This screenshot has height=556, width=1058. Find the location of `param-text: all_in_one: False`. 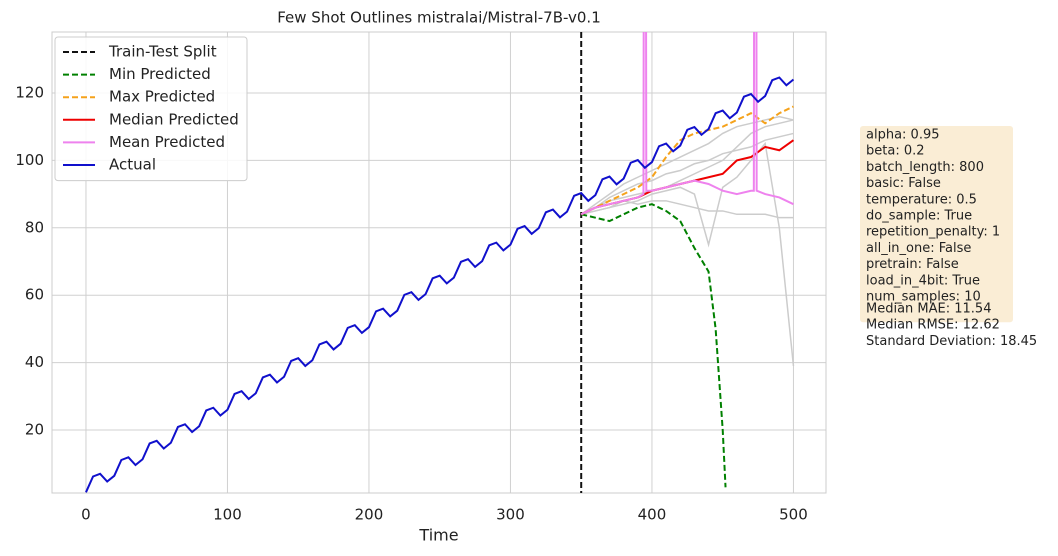

param-text: all_in_one: False is located at coordinates (918, 248).